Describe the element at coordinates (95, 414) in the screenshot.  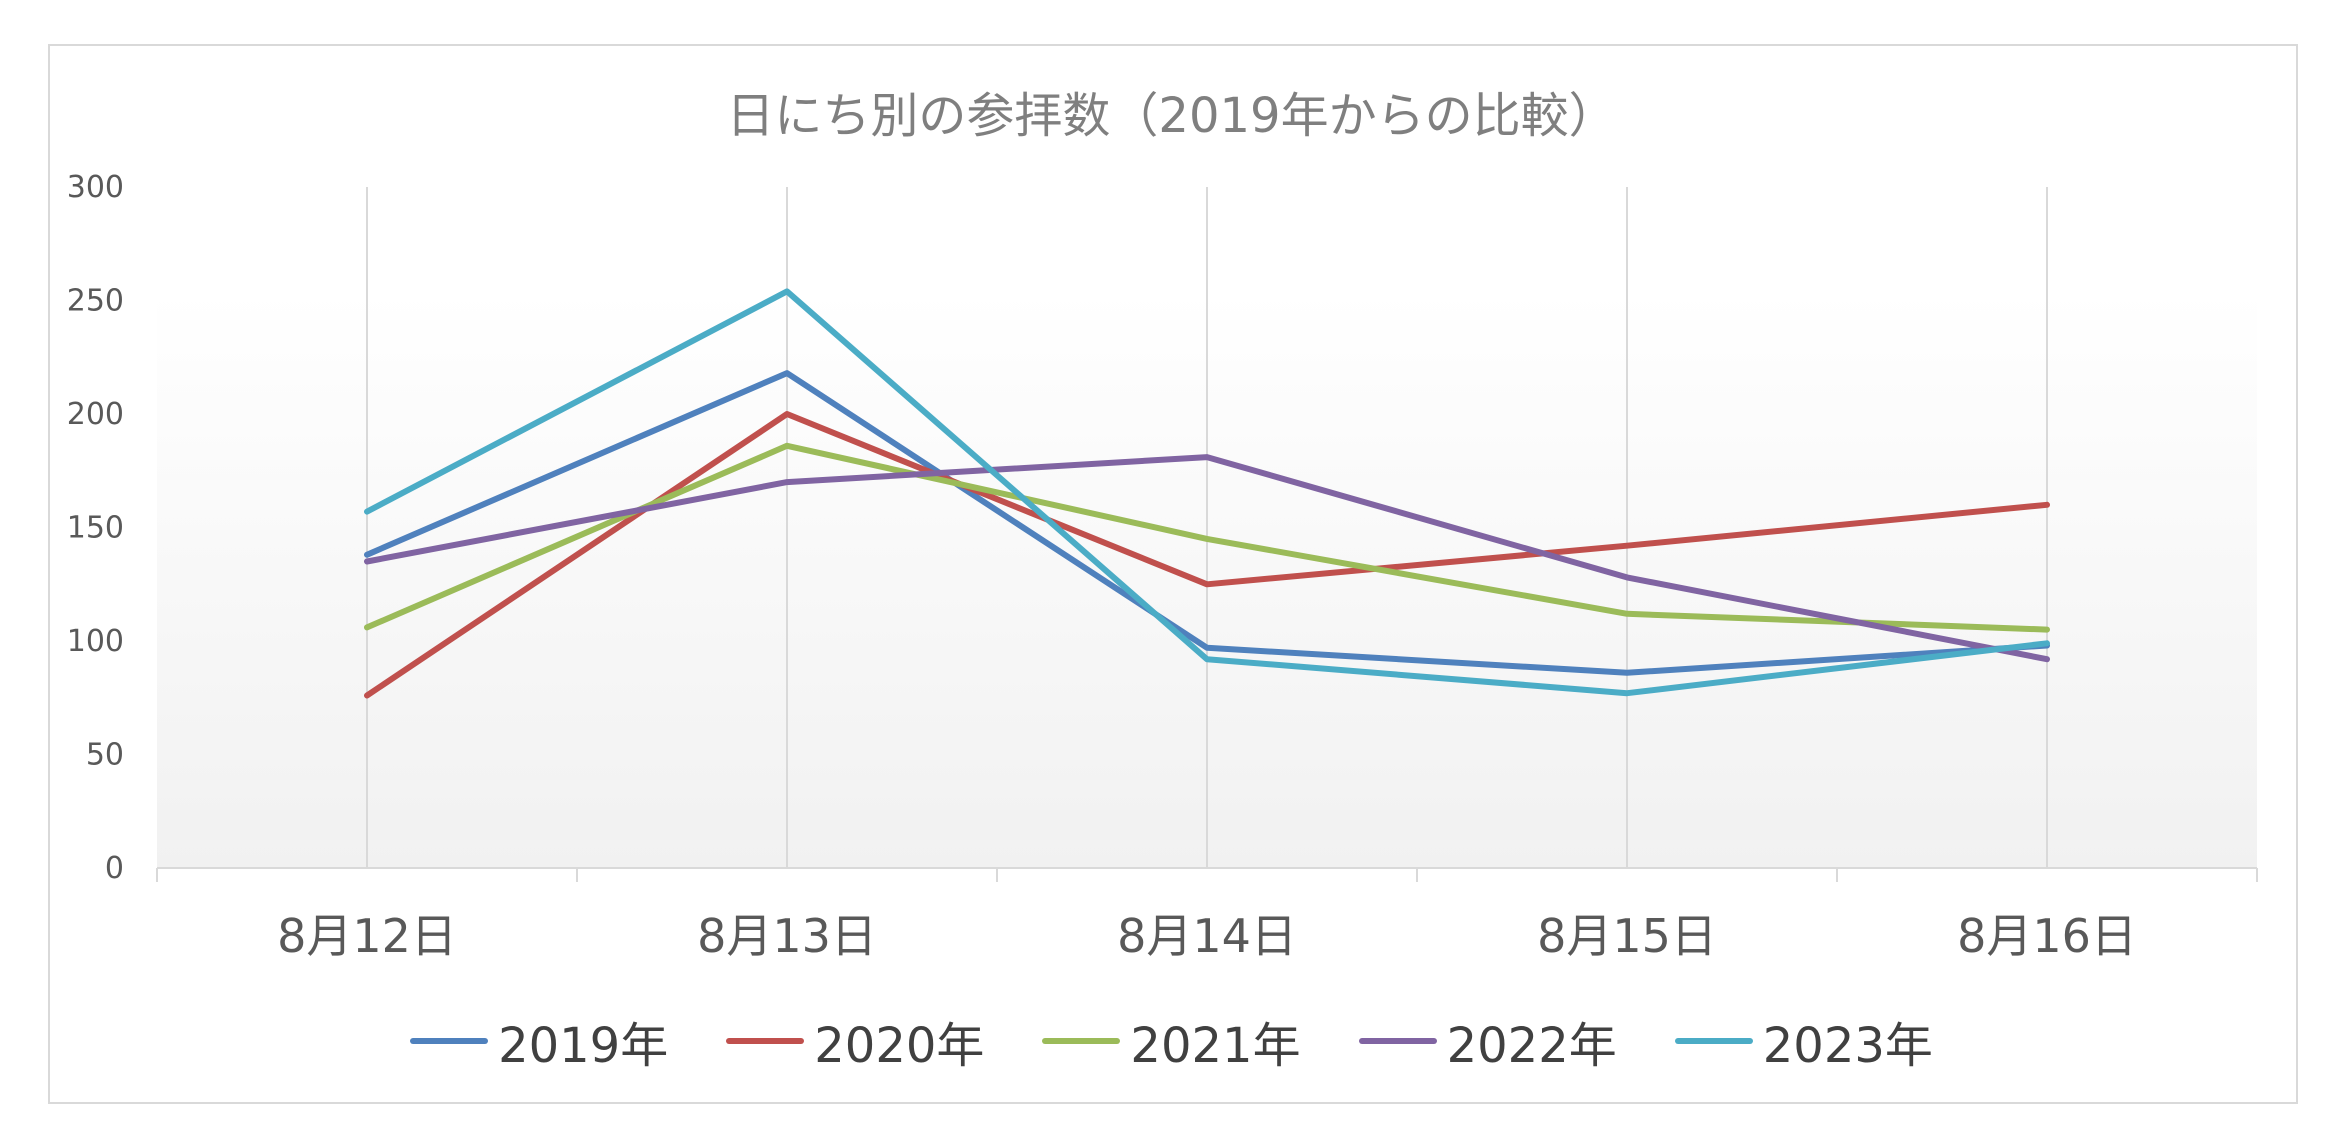
I see `y-tick-label: 200` at that location.